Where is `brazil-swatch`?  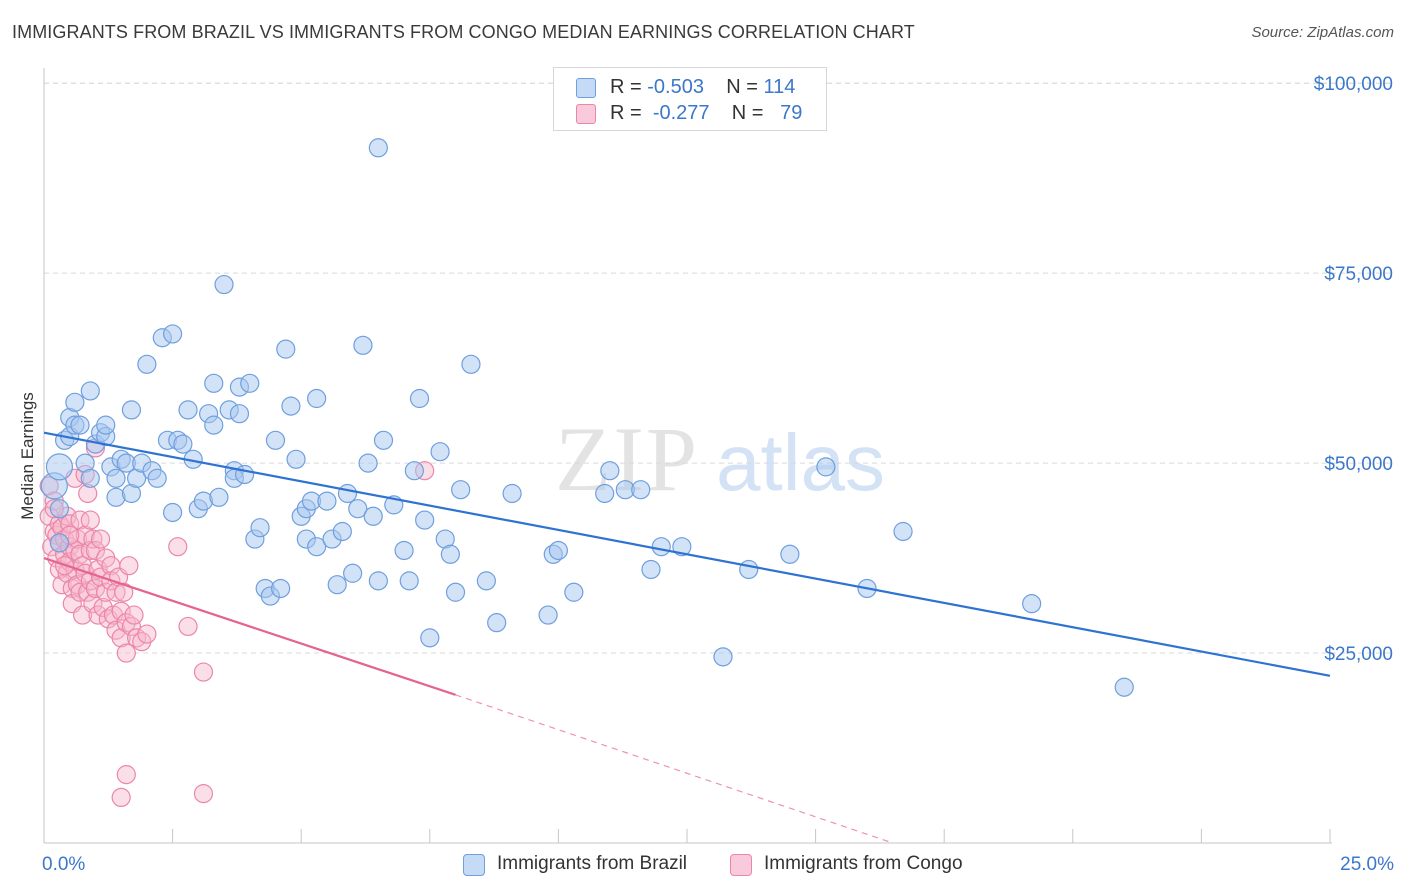
brazil-swatch is located at coordinates (586, 88).